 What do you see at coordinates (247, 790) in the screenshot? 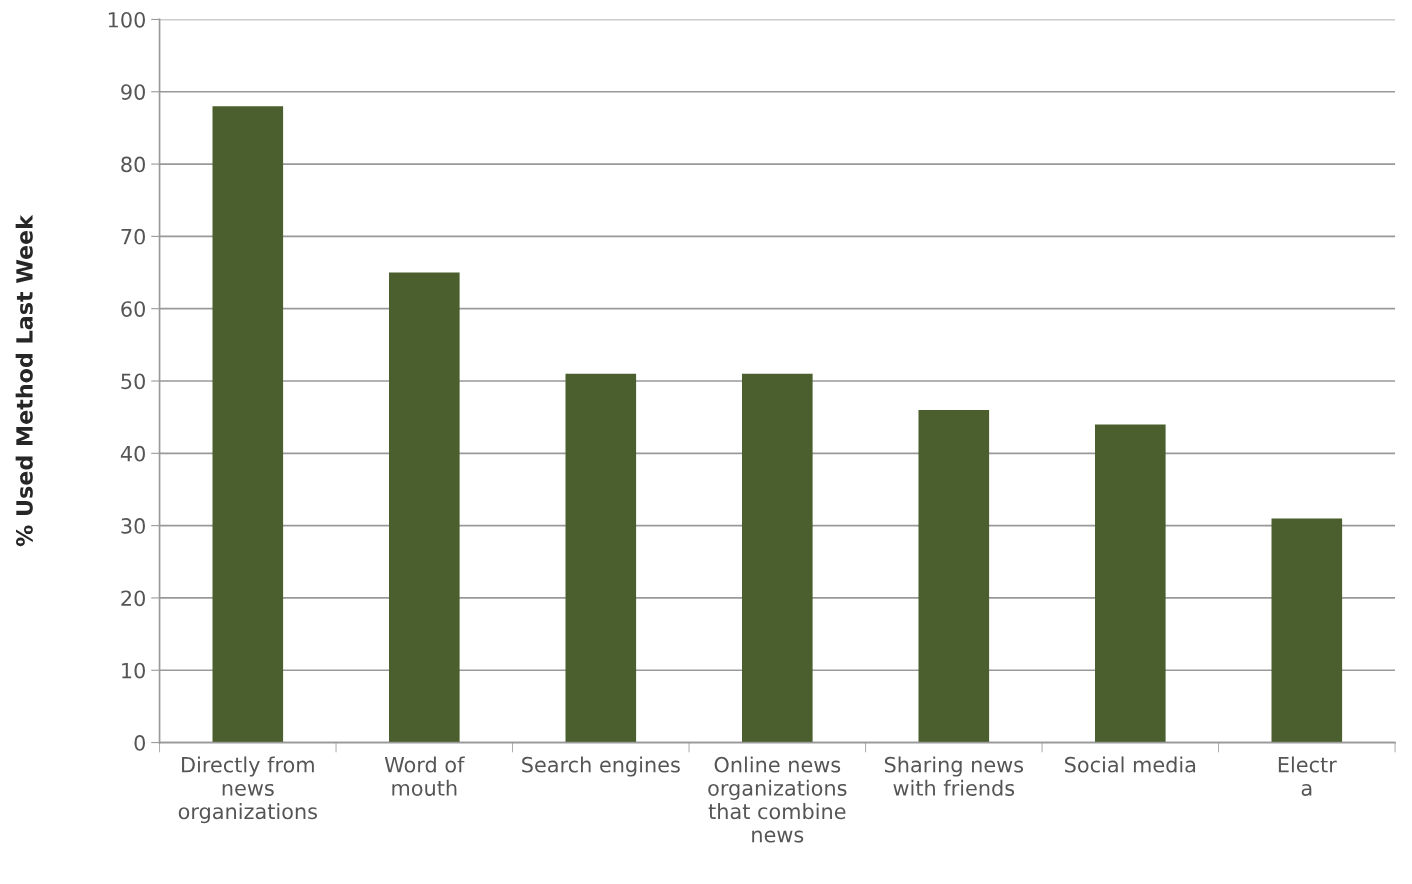
I see `x-tick-label: Directly from news organizations` at bounding box center [247, 790].